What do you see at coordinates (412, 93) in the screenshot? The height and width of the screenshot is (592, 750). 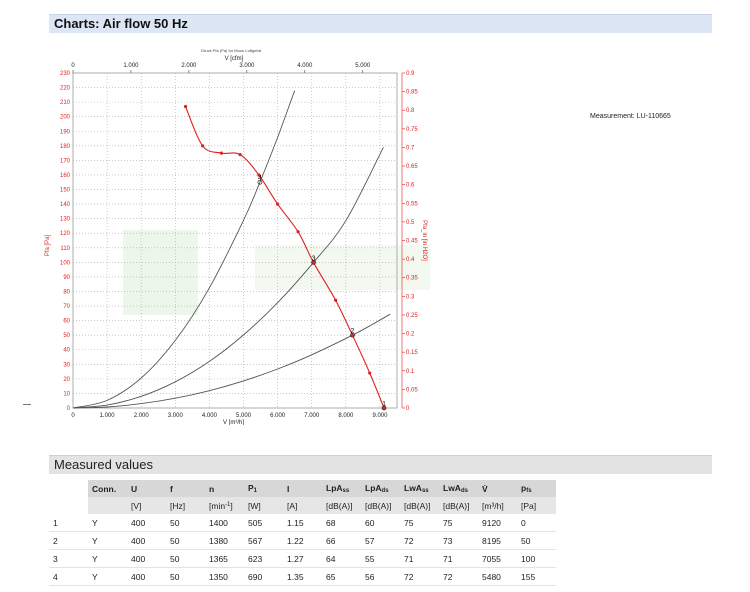 I see `right-tick-label: 0.85` at bounding box center [412, 93].